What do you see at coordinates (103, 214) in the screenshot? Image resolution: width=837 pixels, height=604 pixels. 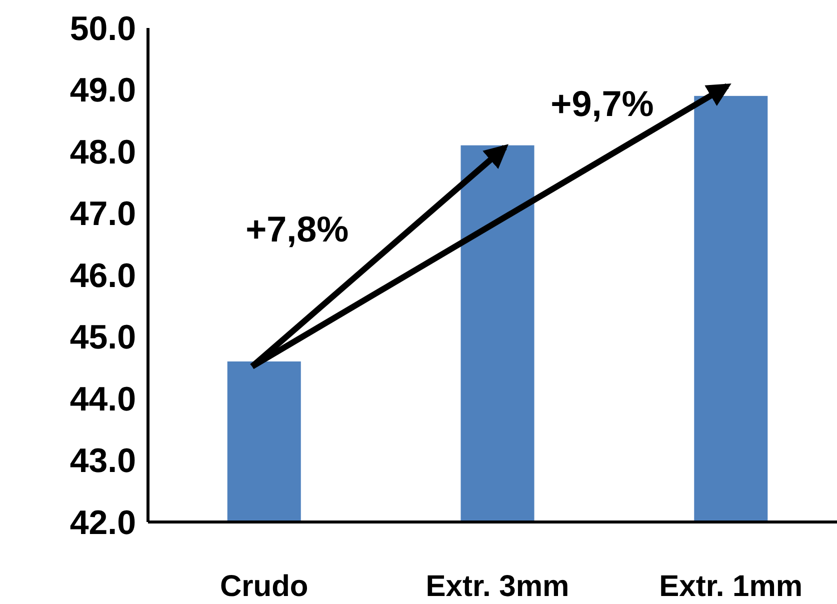 I see `y-tick-label: 47.0` at bounding box center [103, 214].